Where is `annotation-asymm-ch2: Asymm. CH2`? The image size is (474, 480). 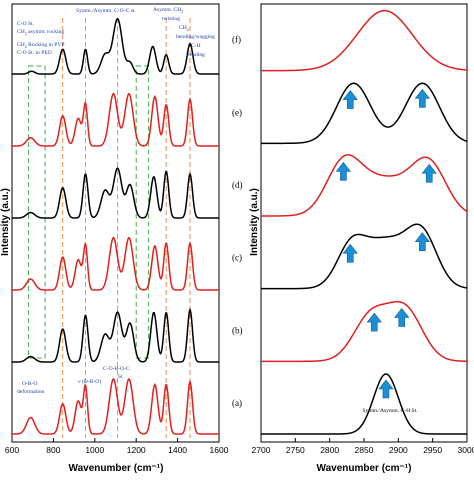
annotation-asymm-ch2: Asymm. CH2 is located at coordinates (168, 10).